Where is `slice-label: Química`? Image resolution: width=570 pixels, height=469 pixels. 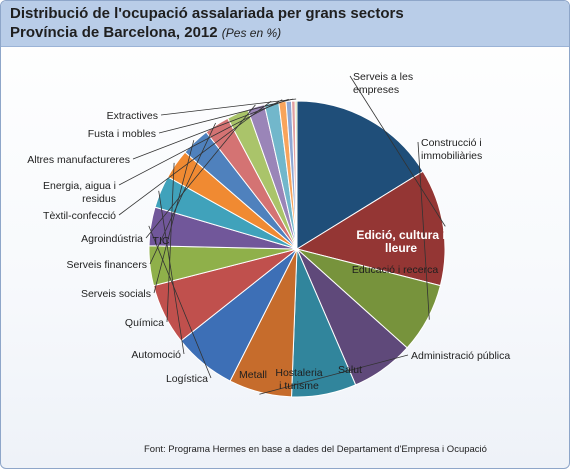 slice-label: Química is located at coordinates (144, 323).